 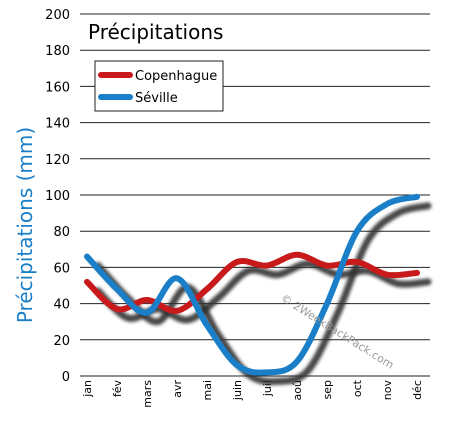 What do you see at coordinates (207, 390) in the screenshot?
I see `x-tick-label-4: mai` at bounding box center [207, 390].